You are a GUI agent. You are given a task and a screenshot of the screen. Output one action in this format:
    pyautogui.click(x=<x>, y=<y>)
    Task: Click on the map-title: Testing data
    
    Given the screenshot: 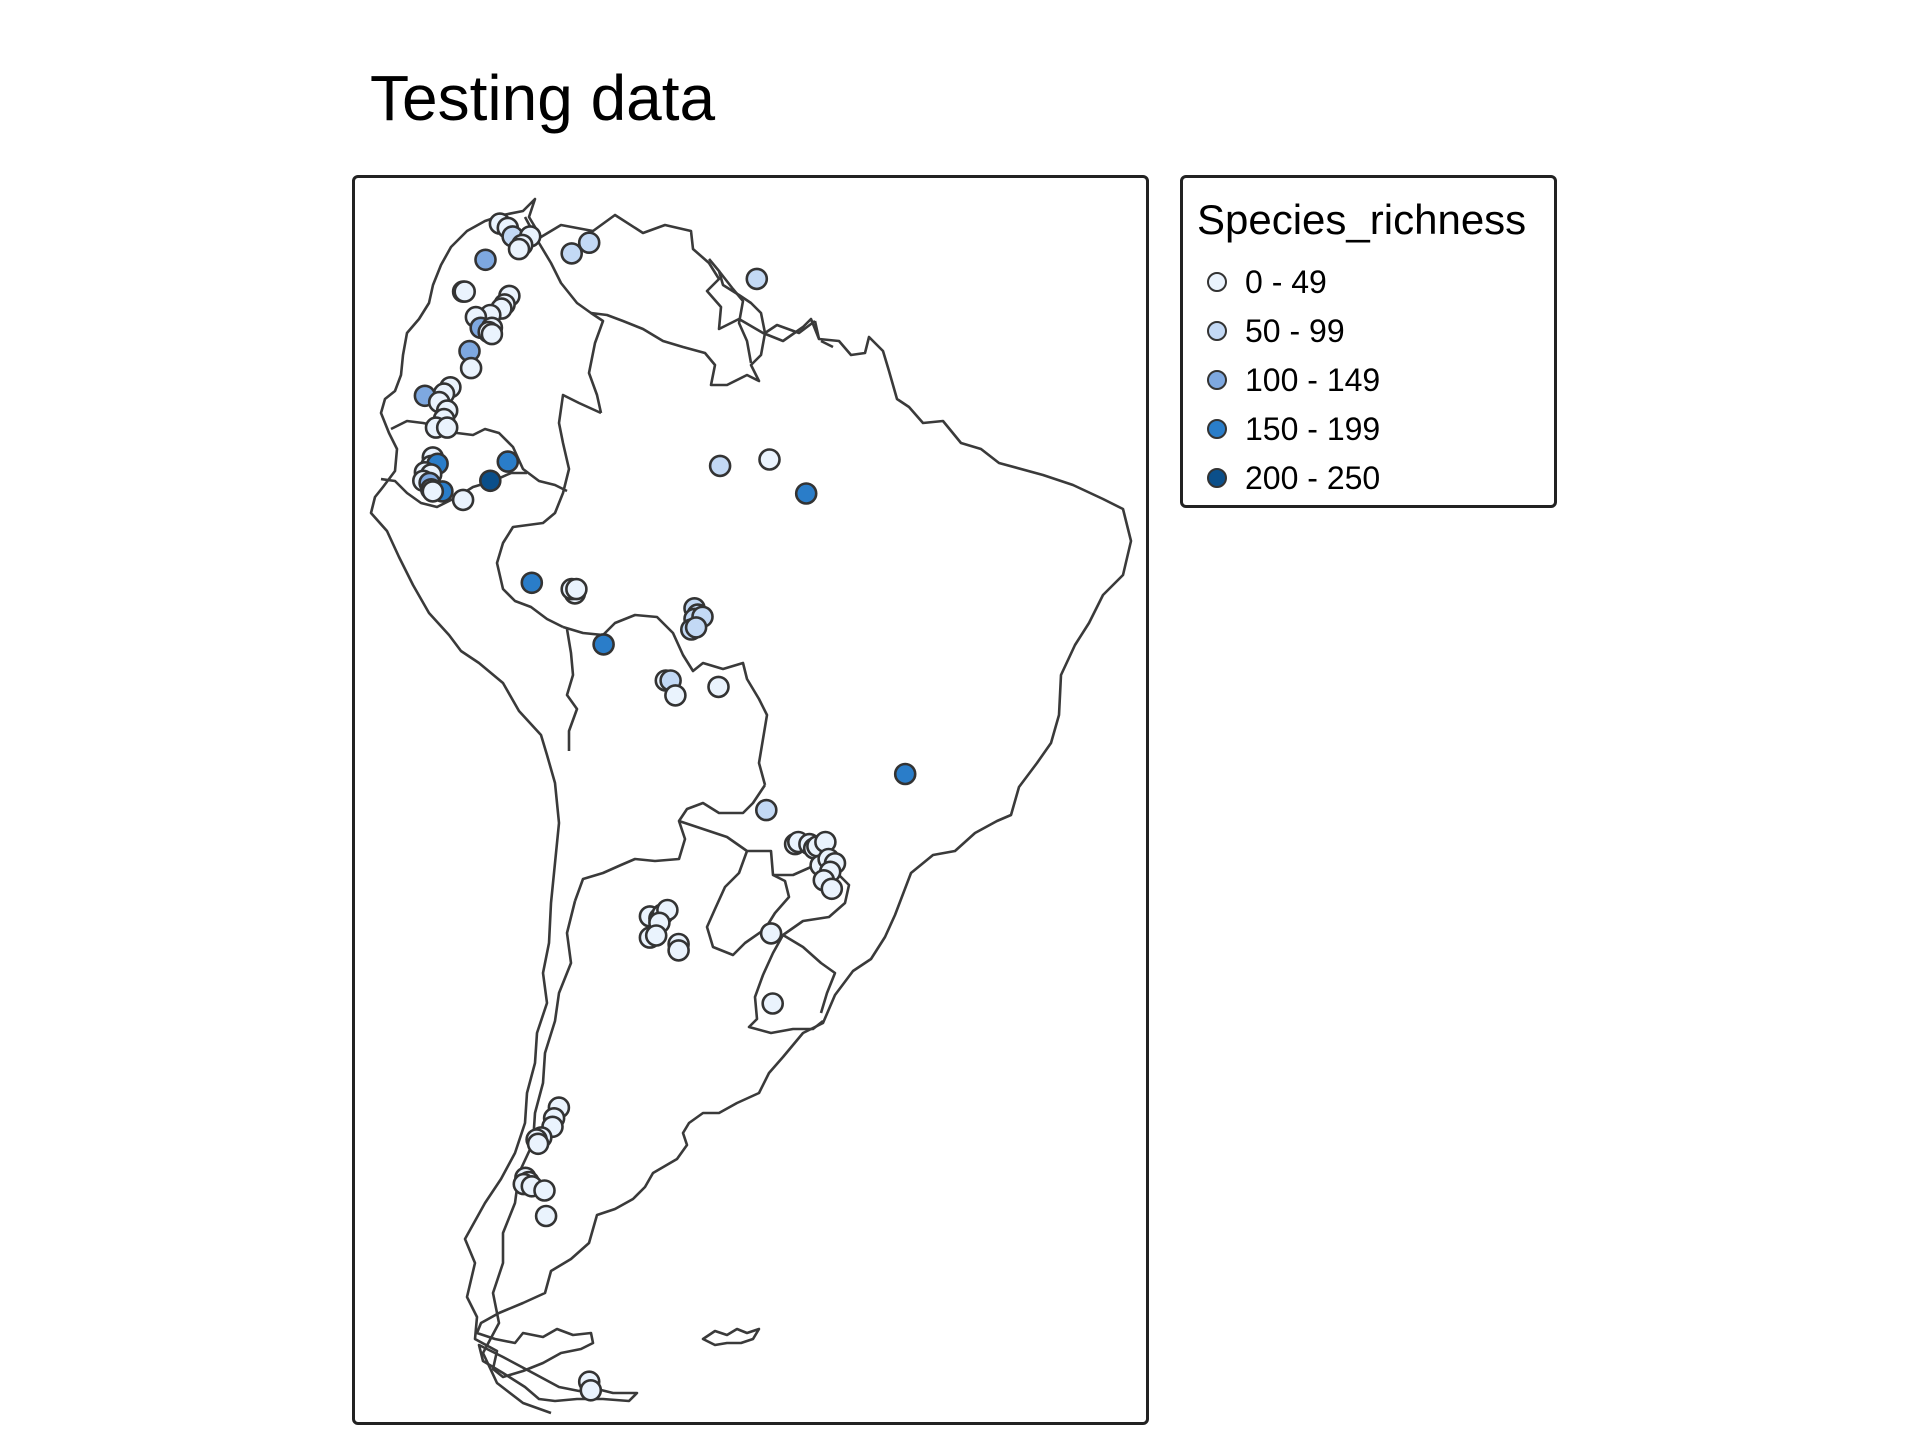 What is the action you would take?
    pyautogui.click(x=543, y=98)
    